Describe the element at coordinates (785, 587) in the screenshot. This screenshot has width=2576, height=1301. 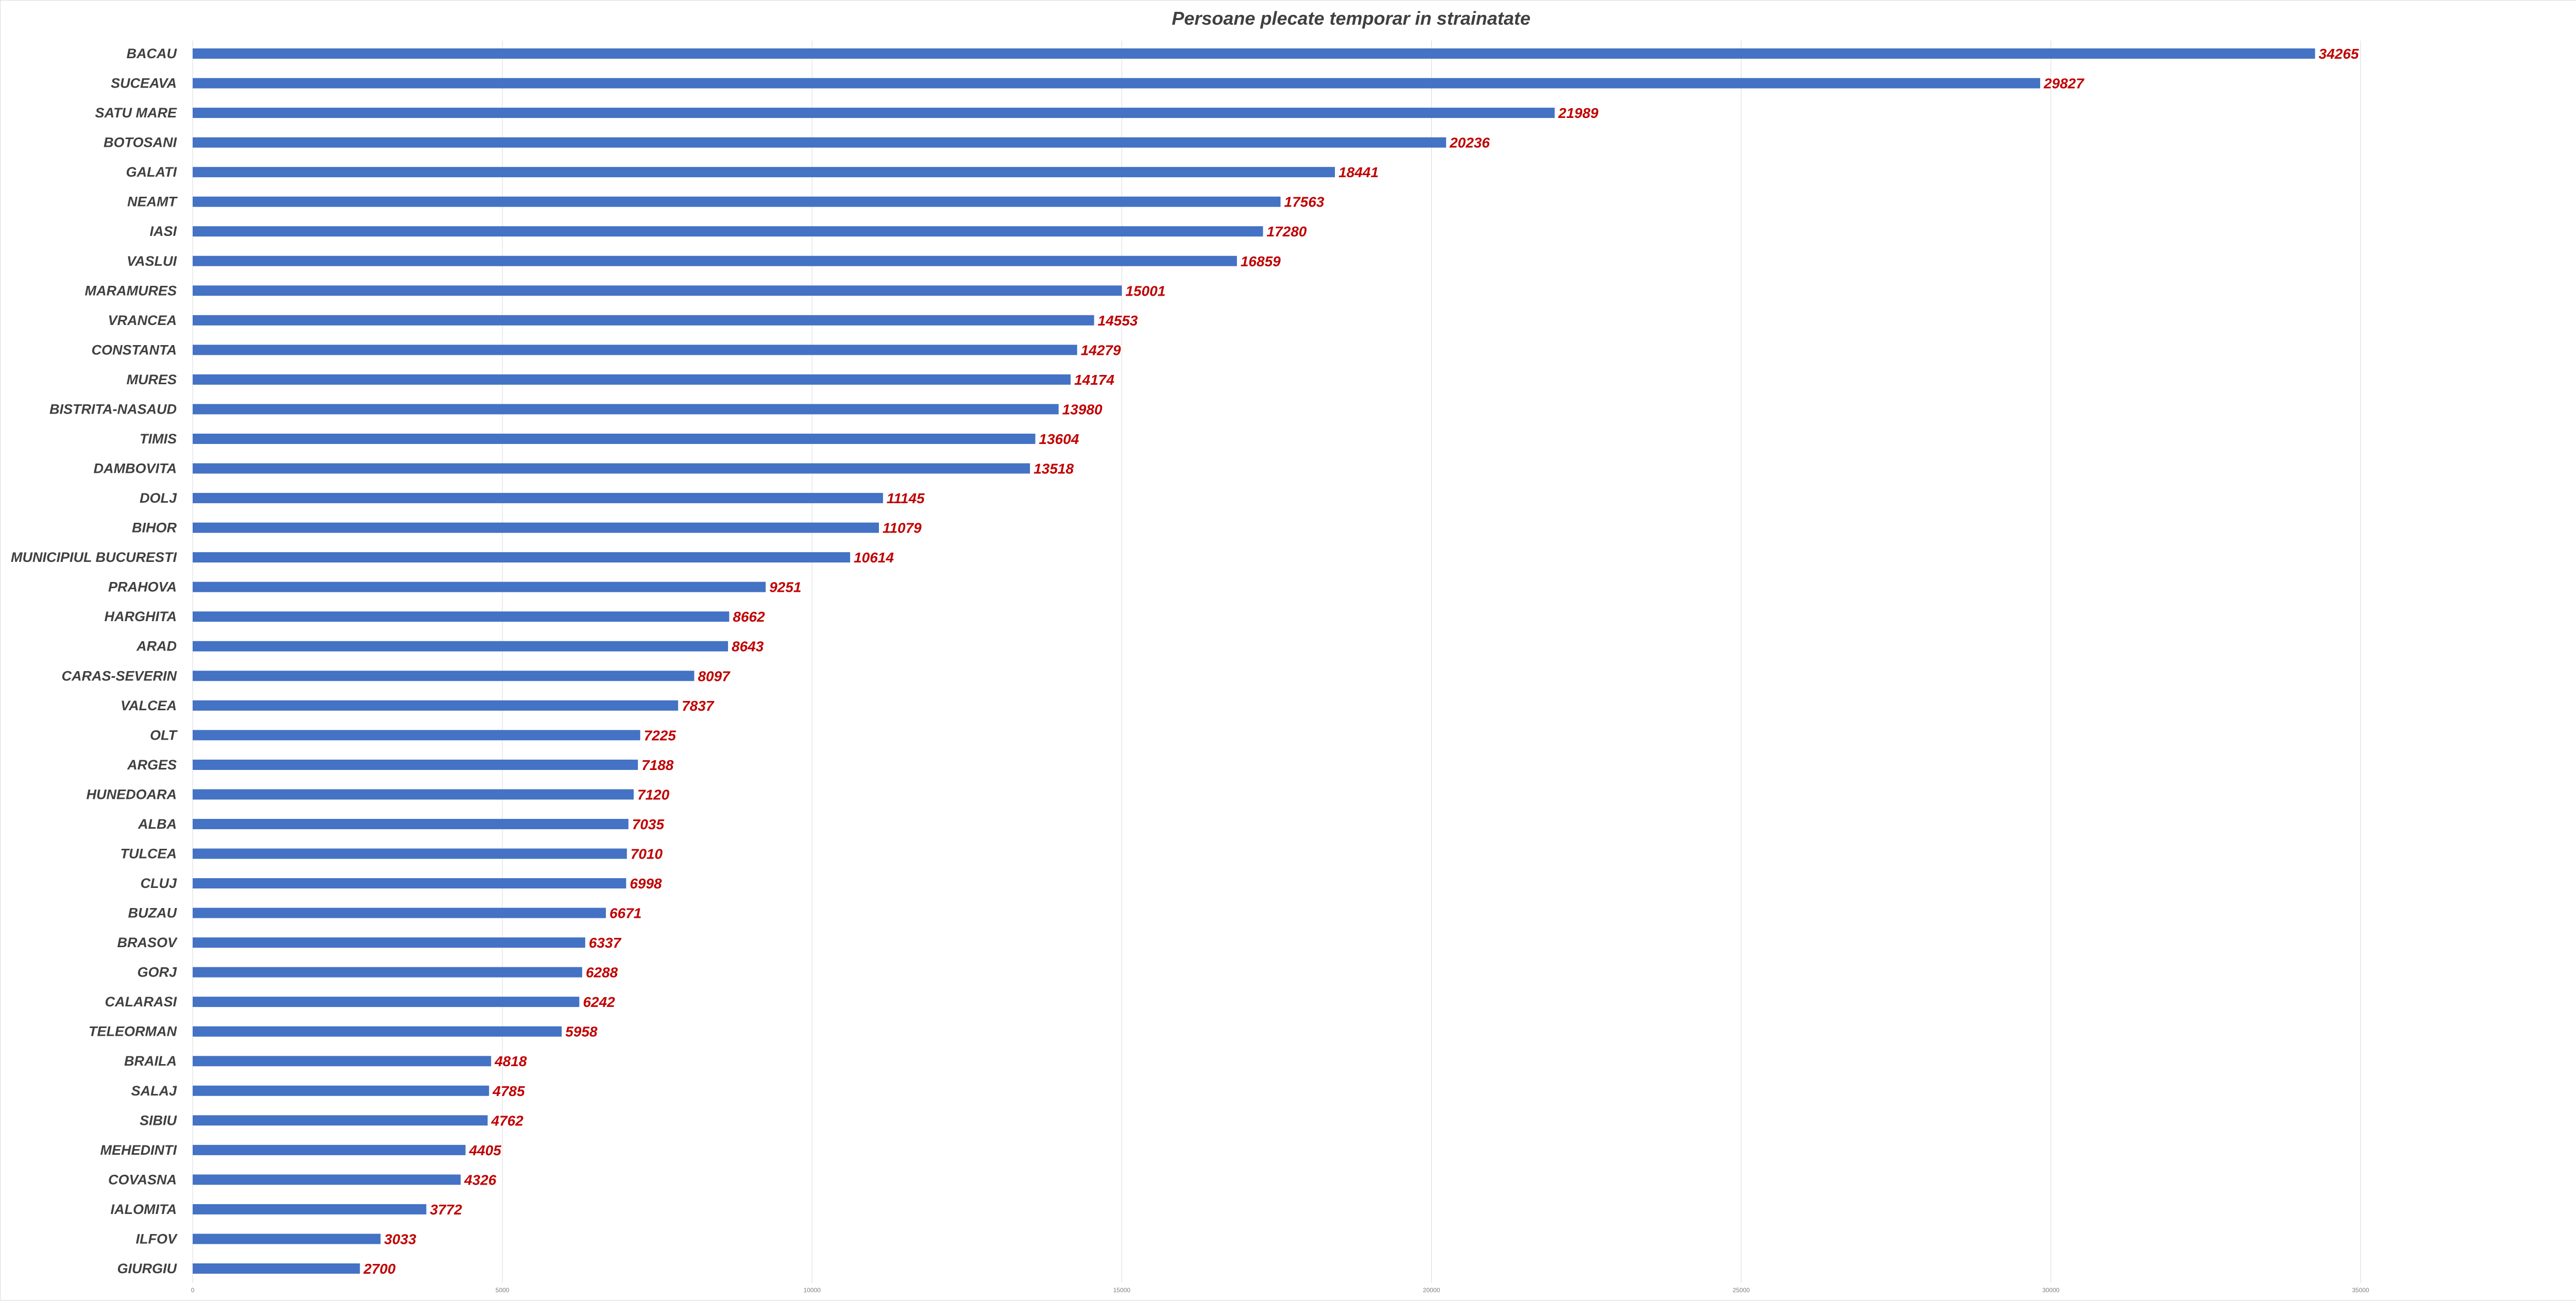
I see `data-label: 9251` at that location.